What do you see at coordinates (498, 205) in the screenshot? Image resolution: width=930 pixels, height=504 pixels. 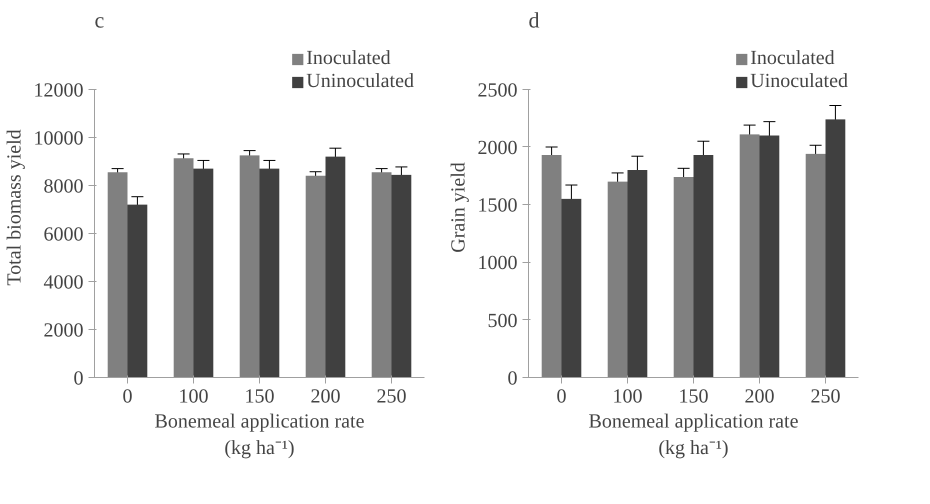 I see `y-tick-label: 1500` at bounding box center [498, 205].